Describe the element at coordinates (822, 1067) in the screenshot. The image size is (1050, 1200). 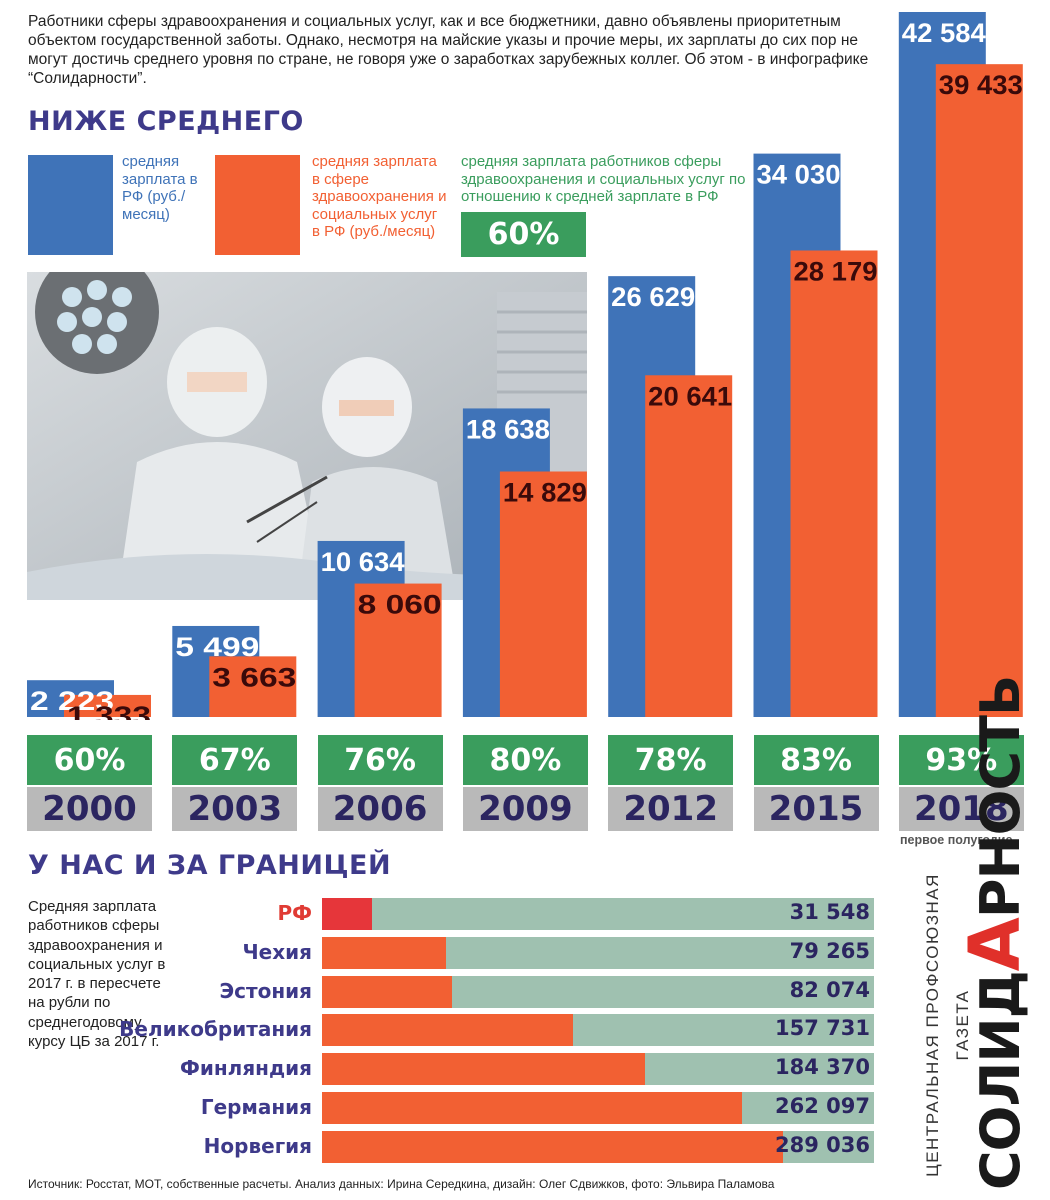
I see `country-value: 184 370` at that location.